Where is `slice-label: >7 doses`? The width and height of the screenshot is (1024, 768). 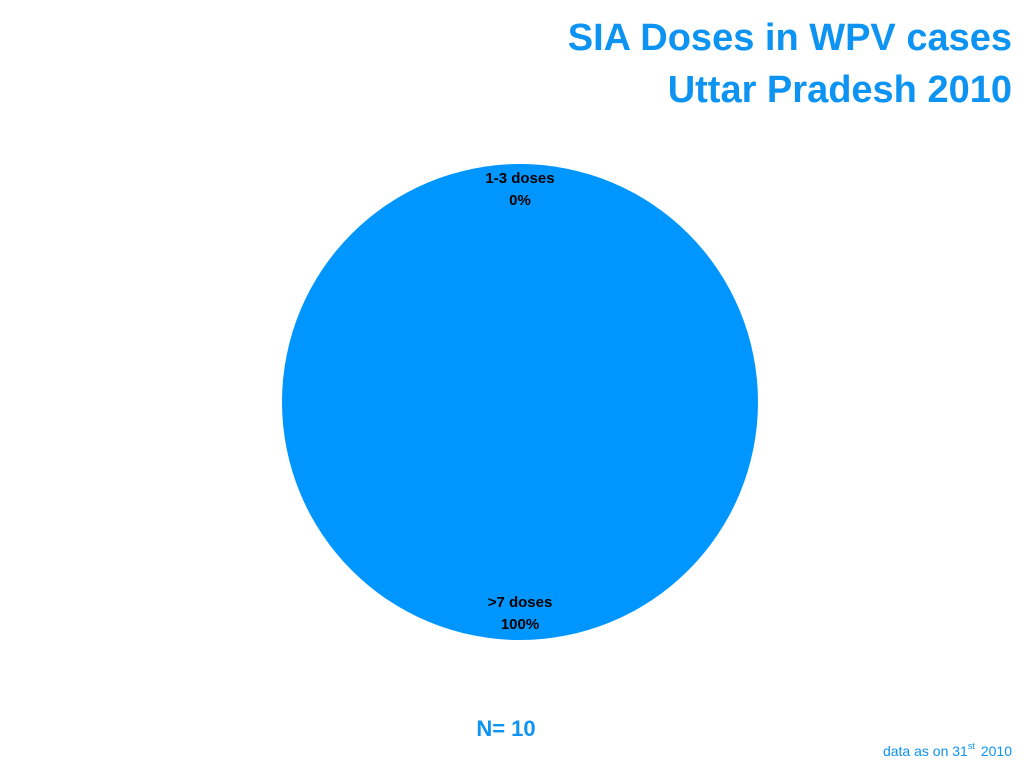
slice-label: >7 doses is located at coordinates (520, 602).